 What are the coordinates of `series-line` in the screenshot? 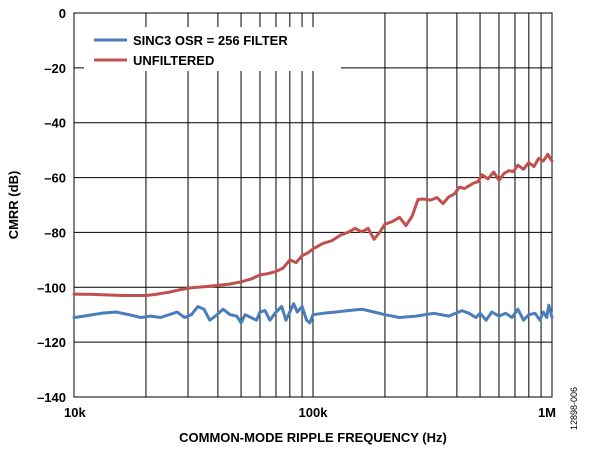 It's located at (313, 313).